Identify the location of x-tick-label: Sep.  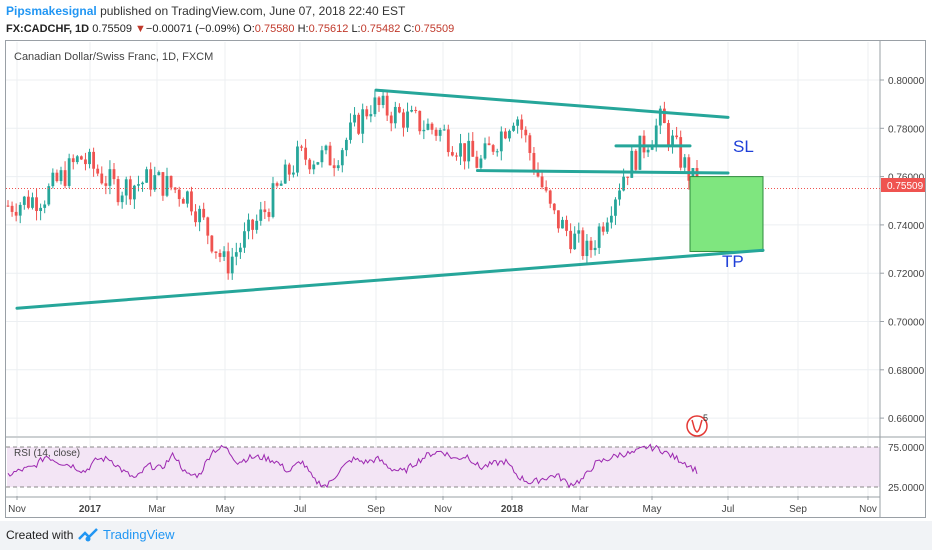
(376, 509).